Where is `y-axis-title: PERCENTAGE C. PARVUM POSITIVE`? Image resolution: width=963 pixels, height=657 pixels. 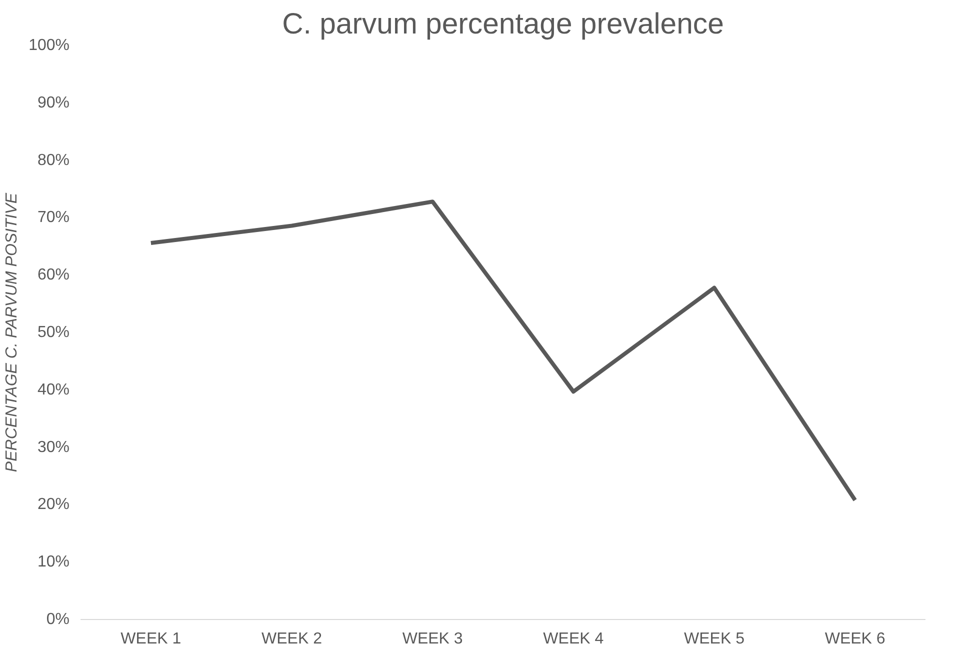 y-axis-title: PERCENTAGE C. PARVUM POSITIVE is located at coordinates (12, 332).